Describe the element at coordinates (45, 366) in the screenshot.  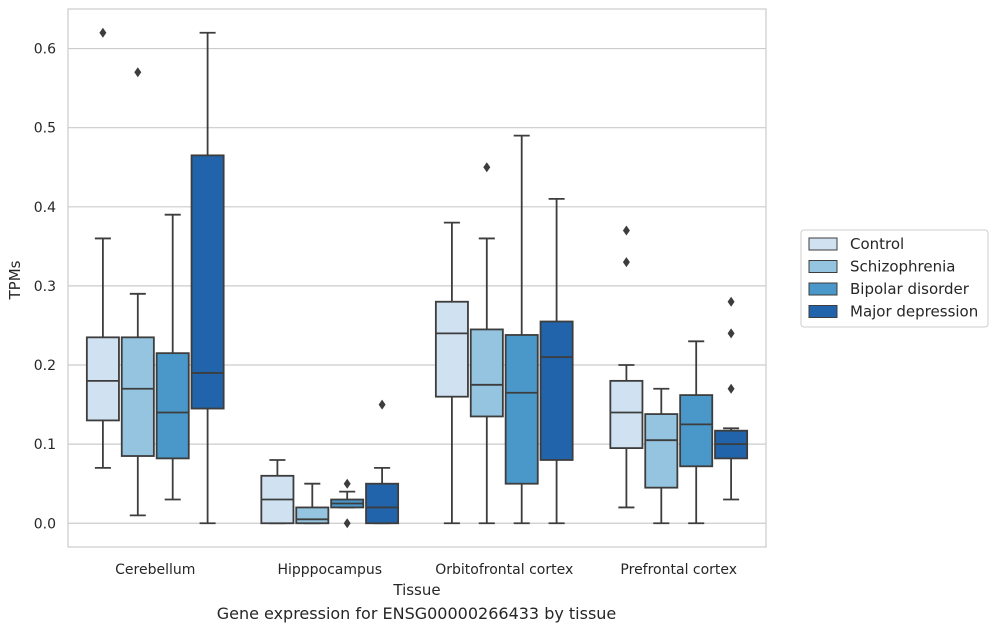
I see `y-tick-label: 0.2` at that location.